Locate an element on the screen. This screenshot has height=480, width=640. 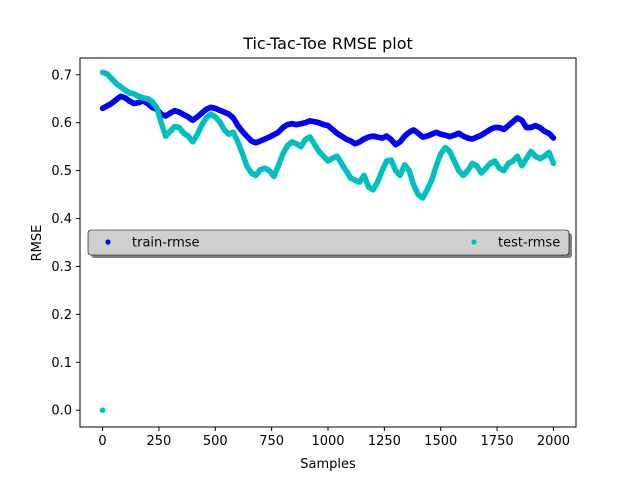
legend-marker-test is located at coordinates (474, 242).